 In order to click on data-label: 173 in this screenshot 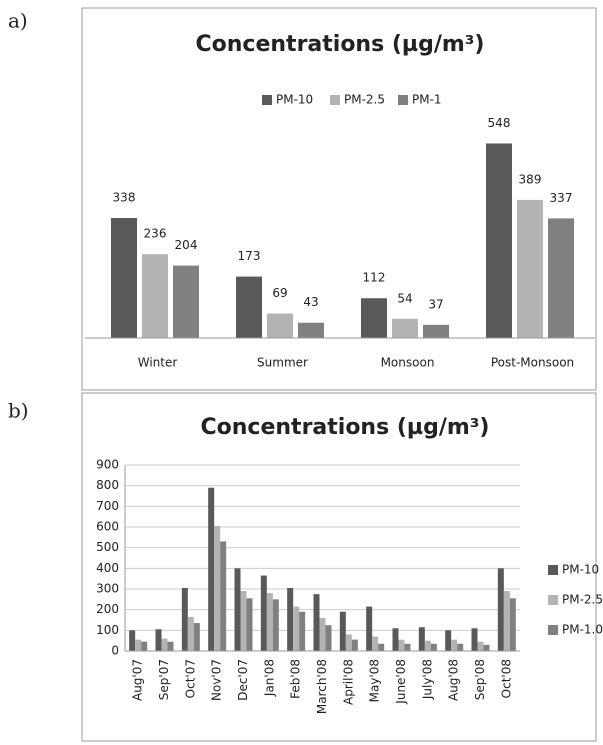, I will do `click(249, 256)`.